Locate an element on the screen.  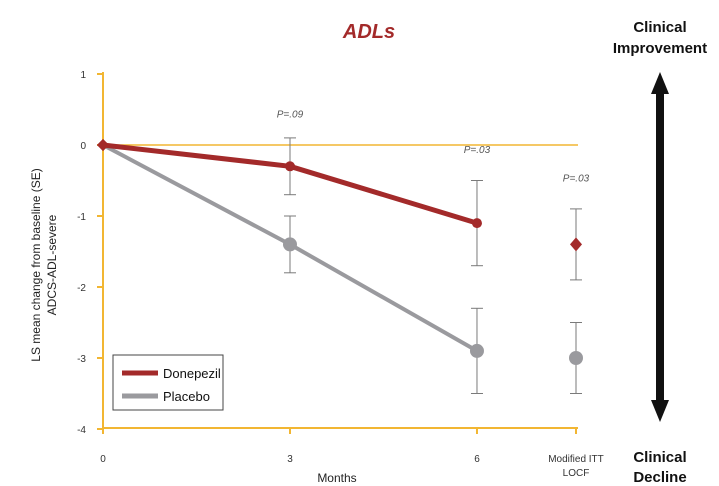
y-axis-label-line1: LS mean change from baseline (SE) is located at coordinates (36, 264).